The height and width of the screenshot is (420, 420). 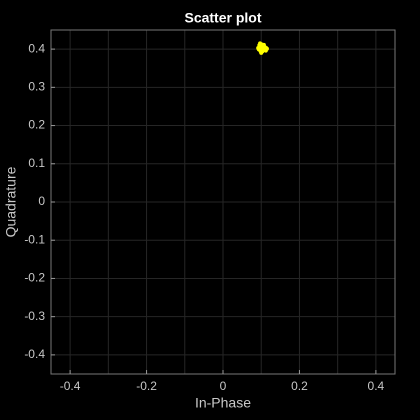 I want to click on y-tick-label: 0.4, so click(x=36, y=48).